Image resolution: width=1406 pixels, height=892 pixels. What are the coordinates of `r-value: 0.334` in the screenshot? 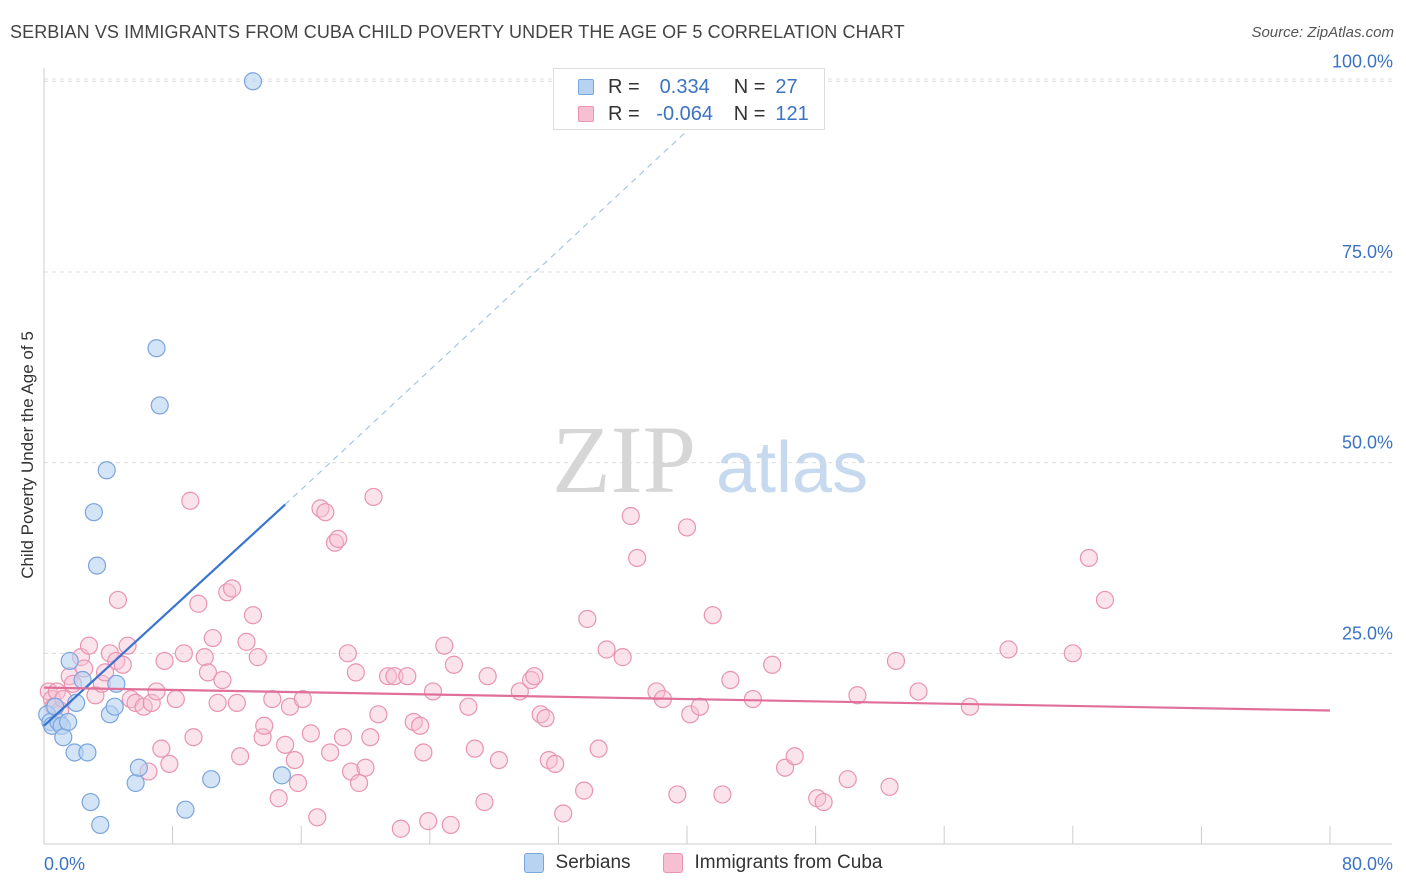 It's located at (684, 86).